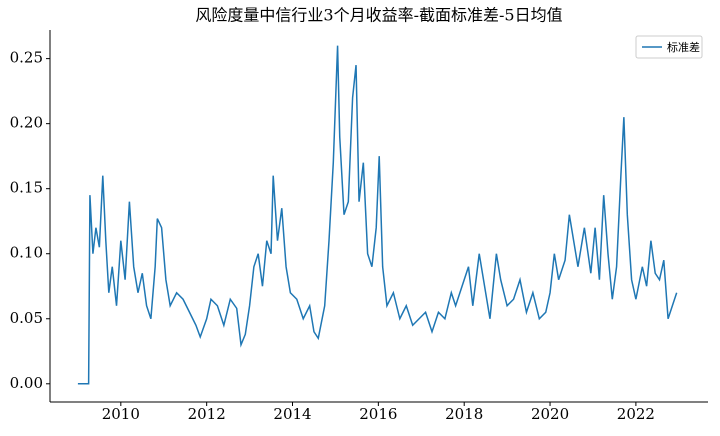 The image size is (720, 436). What do you see at coordinates (121, 414) in the screenshot?
I see `x-tick-label: 2010` at bounding box center [121, 414].